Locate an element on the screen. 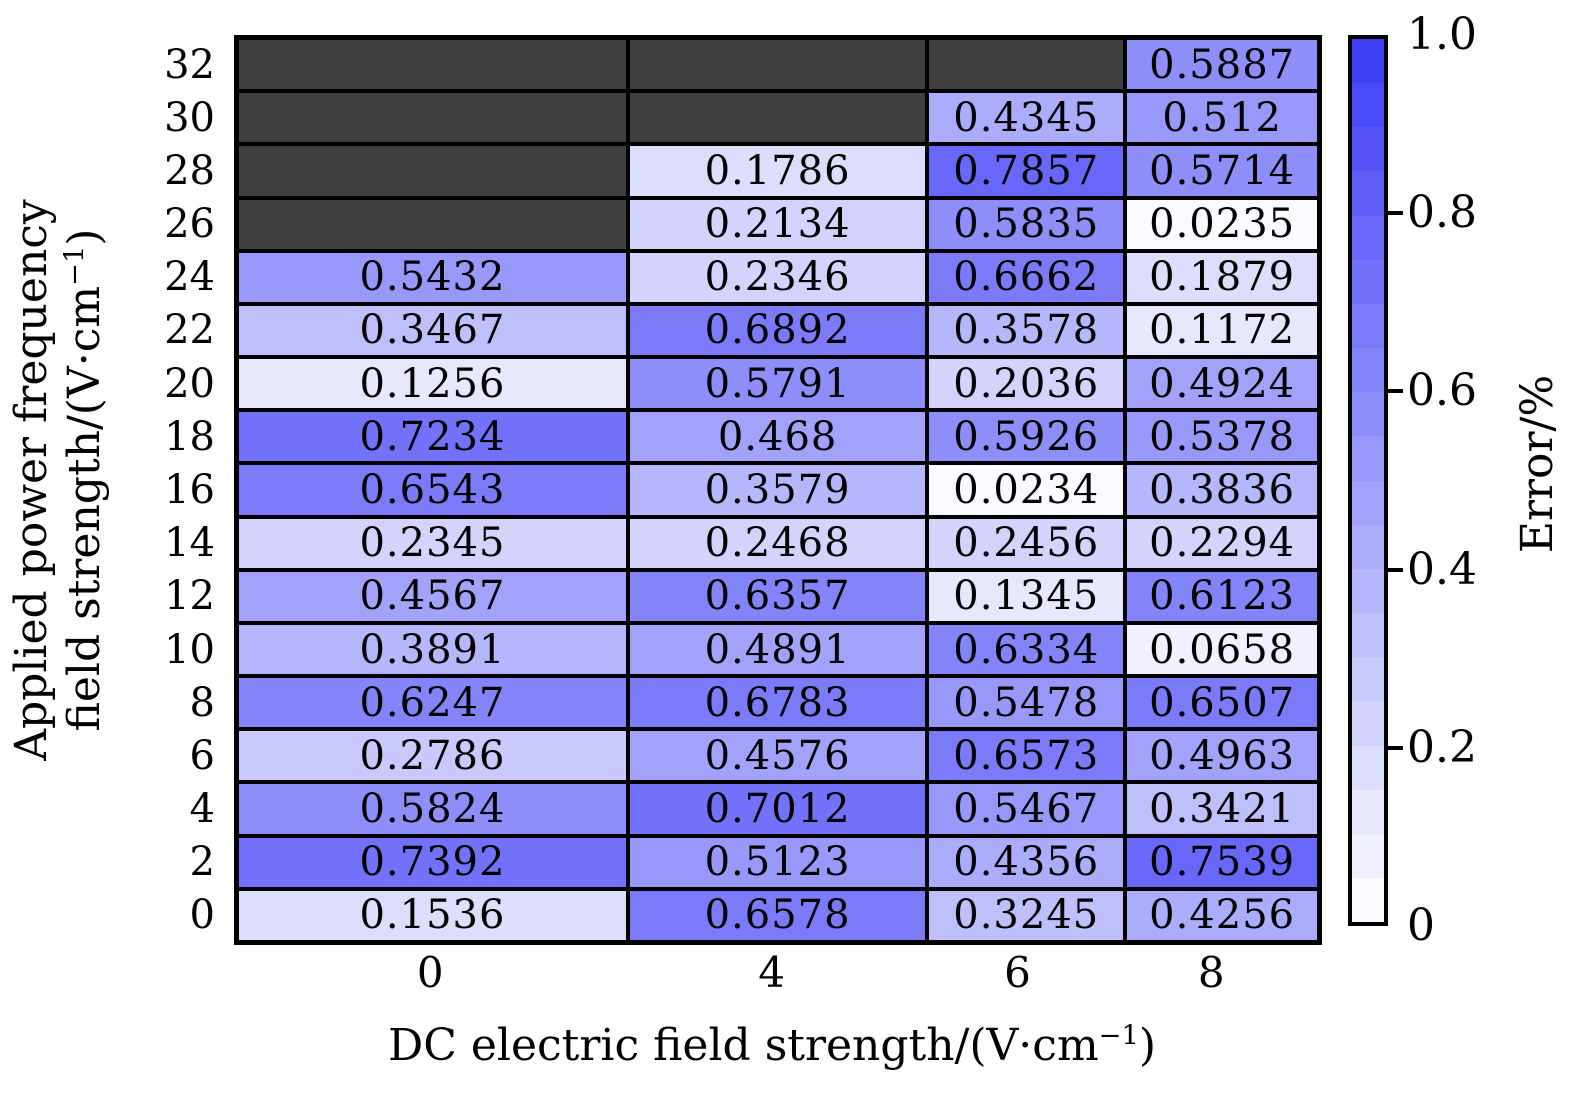 The image size is (1575, 1093). colorbar is located at coordinates (1368, 480).